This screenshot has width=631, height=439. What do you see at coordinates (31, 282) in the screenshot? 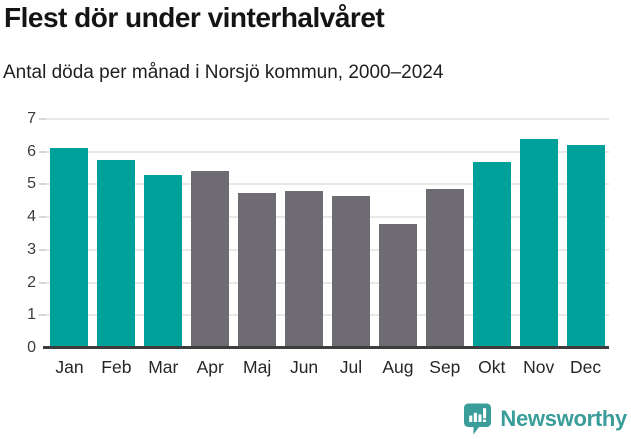
I see `y-tick-label: 2` at bounding box center [31, 282].